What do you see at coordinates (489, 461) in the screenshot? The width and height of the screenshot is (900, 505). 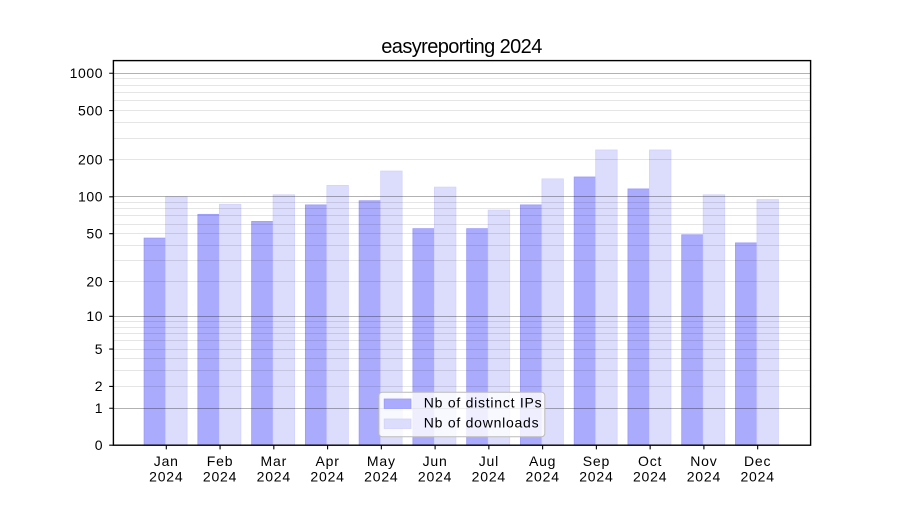 I see `svg-text: Jul` at bounding box center [489, 461].